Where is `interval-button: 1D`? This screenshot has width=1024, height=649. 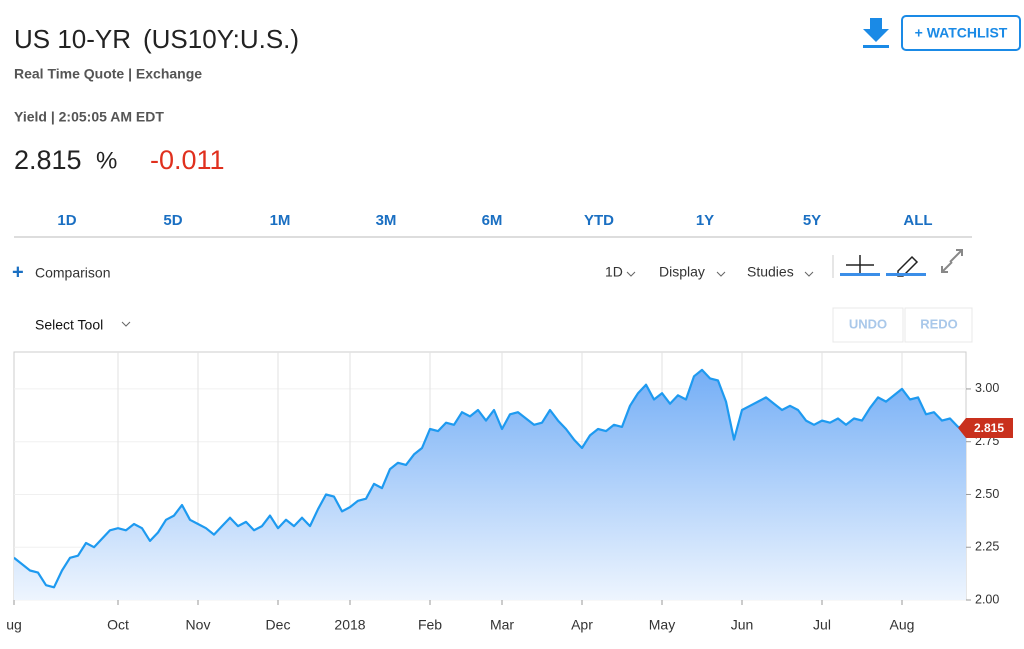 interval-button: 1D is located at coordinates (614, 272).